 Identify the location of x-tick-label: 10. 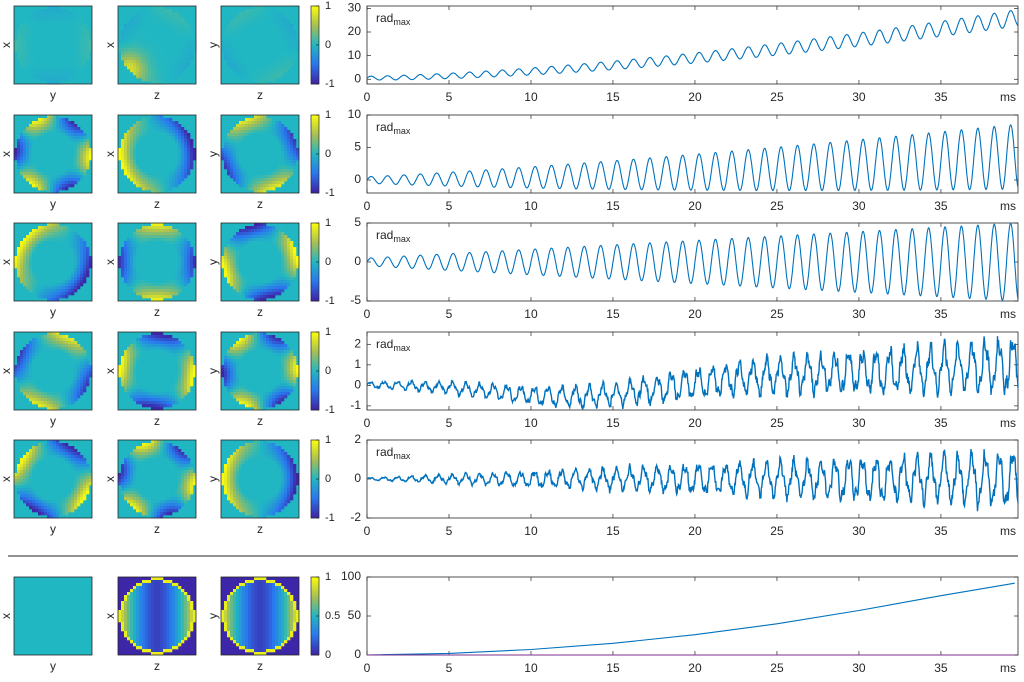
(531, 206).